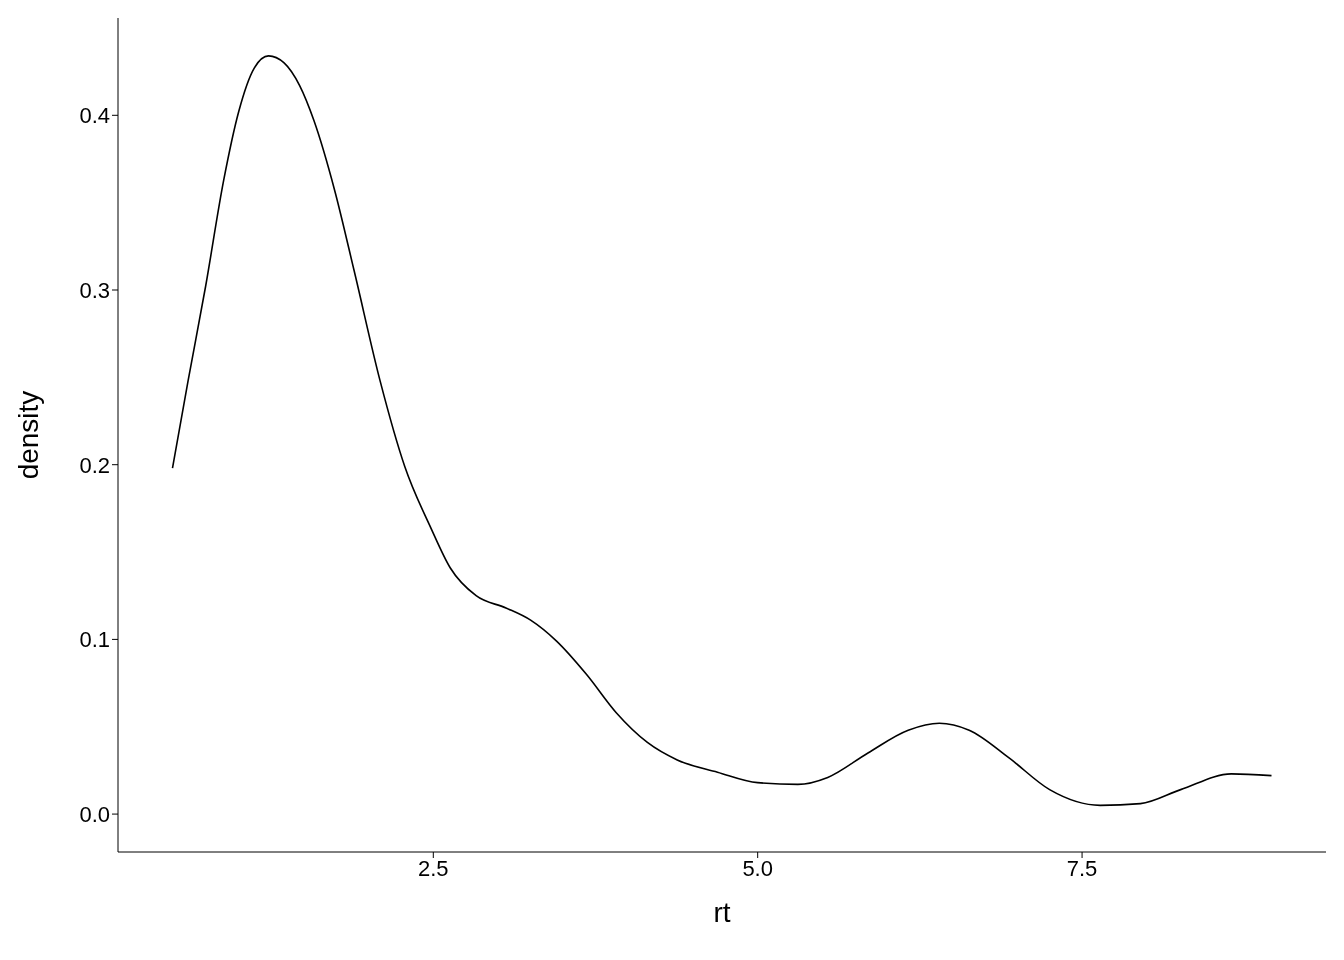  What do you see at coordinates (94, 465) in the screenshot?
I see `y-tick-label: 0.2` at bounding box center [94, 465].